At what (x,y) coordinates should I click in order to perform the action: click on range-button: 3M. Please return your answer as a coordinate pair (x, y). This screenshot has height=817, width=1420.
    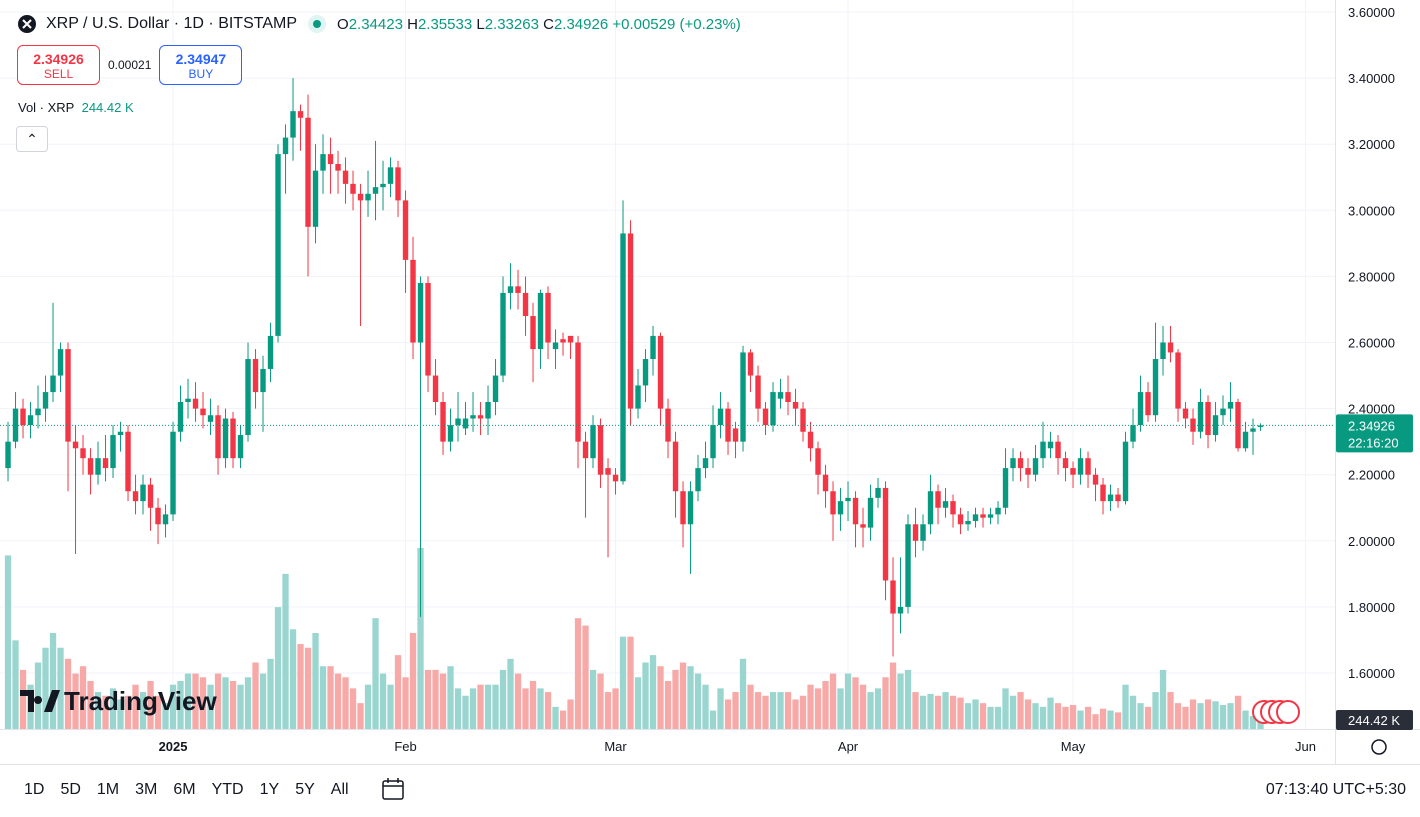
    Looking at the image, I should click on (146, 789).